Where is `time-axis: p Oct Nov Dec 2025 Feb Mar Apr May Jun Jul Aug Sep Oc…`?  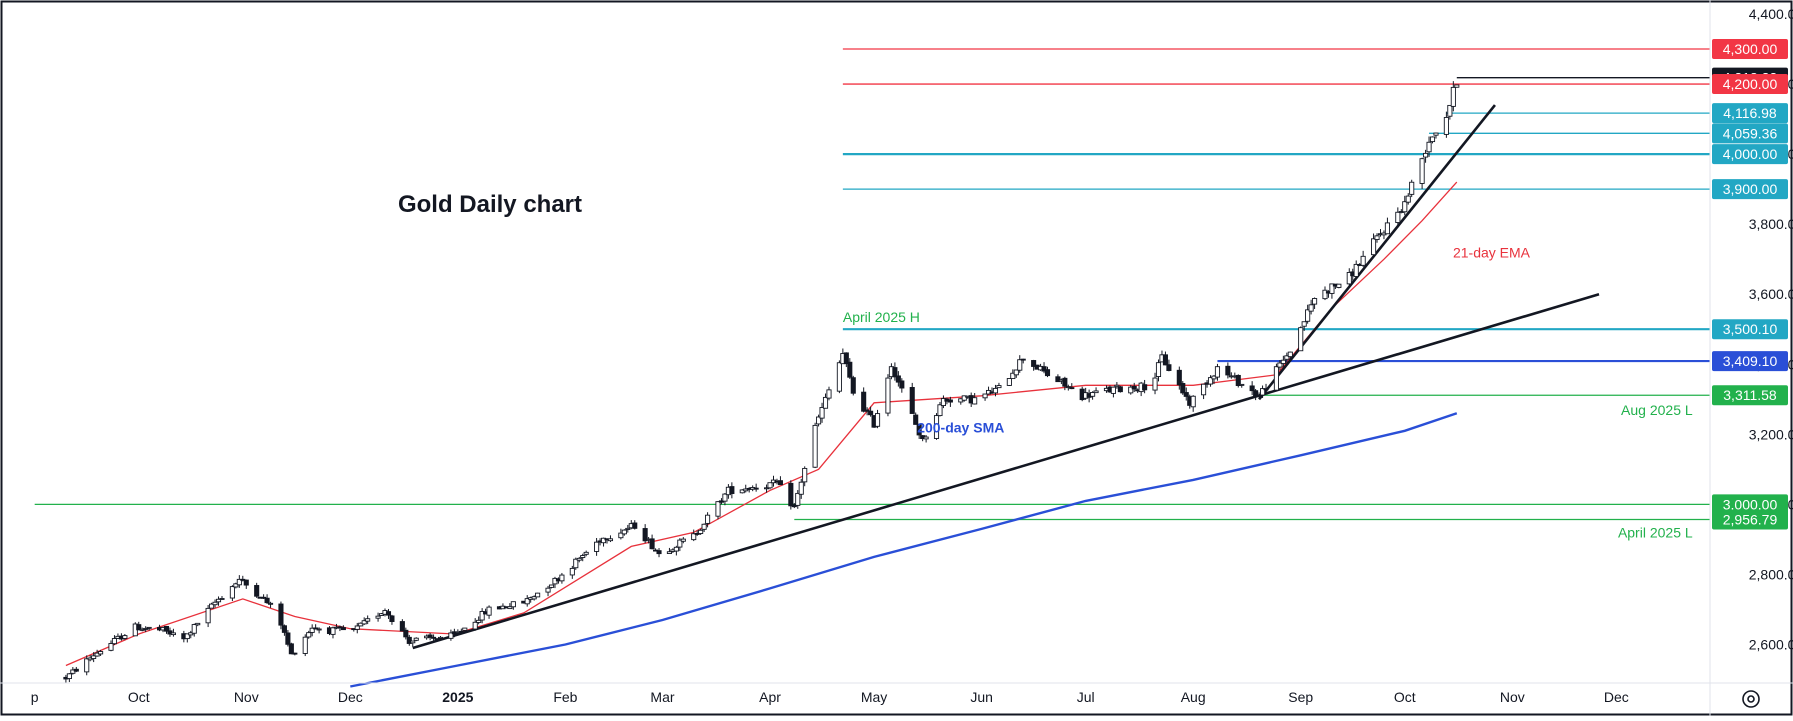 time-axis: p Oct Nov Dec 2025 Feb Mar Apr May Jun Jul Aug Sep Oc… is located at coordinates (830, 697).